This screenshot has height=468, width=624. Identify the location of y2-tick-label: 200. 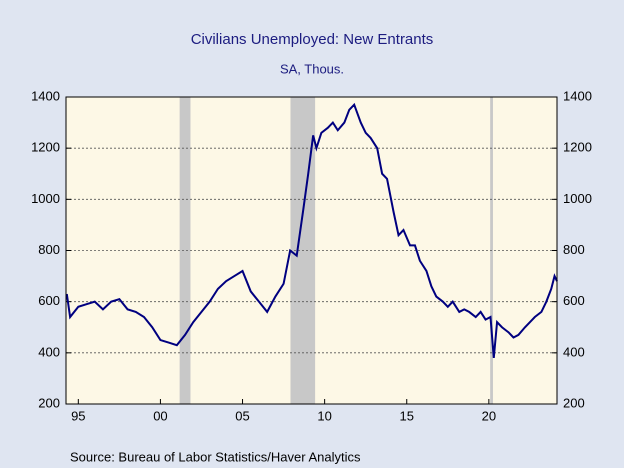
(574, 402).